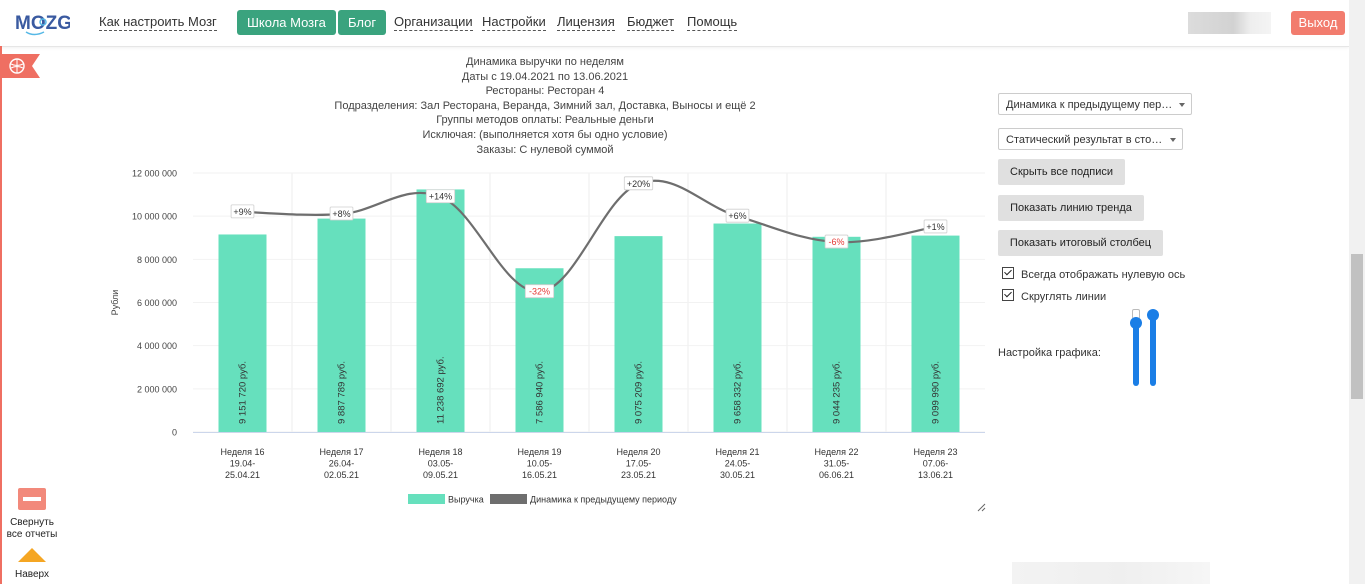 This screenshot has height=584, width=1365. I want to click on x-tick-label: Неделя 17, so click(342, 452).